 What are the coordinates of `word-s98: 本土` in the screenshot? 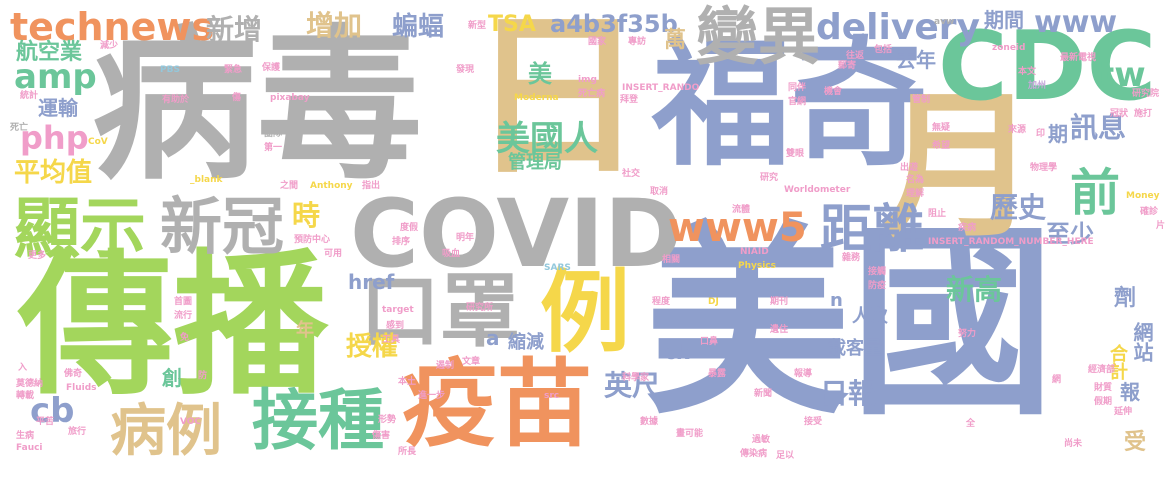 It's located at (407, 382).